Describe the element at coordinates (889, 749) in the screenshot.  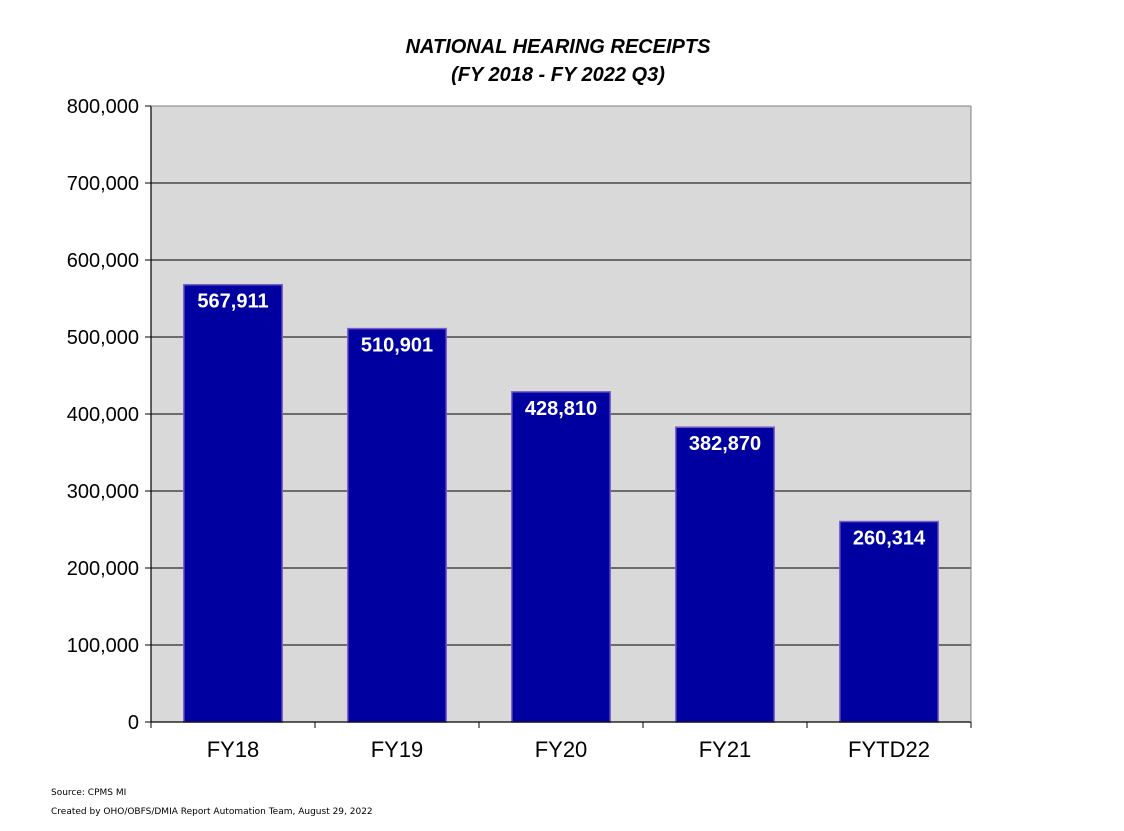
I see `x-tick-label: FYTD22` at that location.